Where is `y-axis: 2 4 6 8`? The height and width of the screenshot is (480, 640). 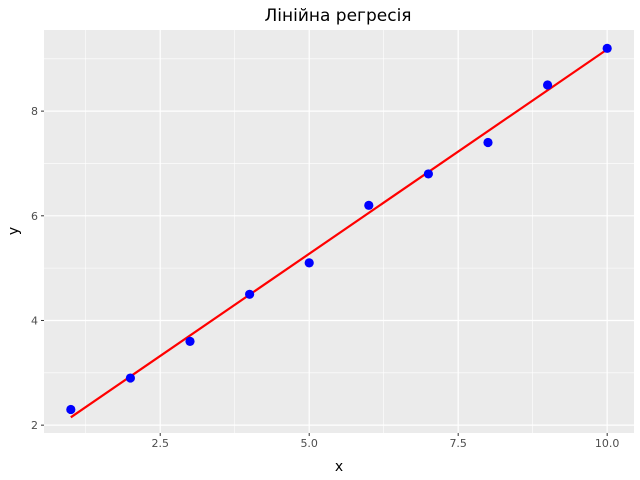 y-axis: 2 4 6 8 is located at coordinates (37, 268).